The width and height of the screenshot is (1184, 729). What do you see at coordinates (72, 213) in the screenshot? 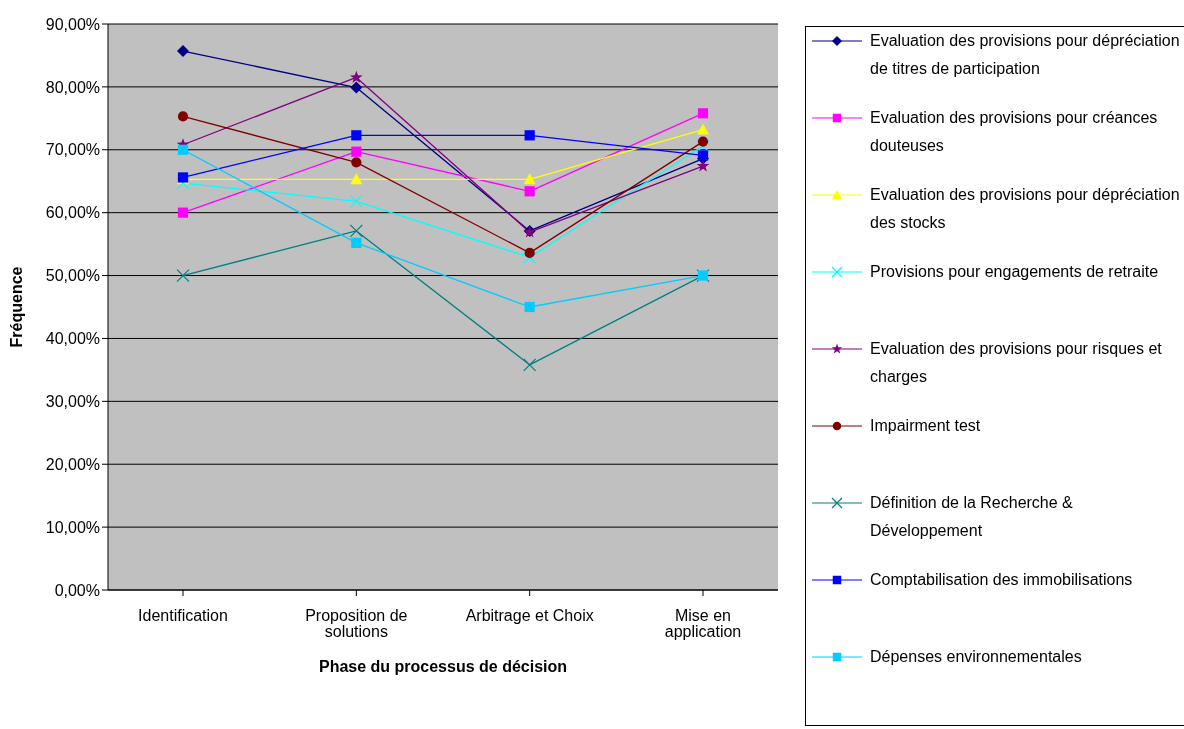
I see `y-tick-label: 60,00%` at bounding box center [72, 213].